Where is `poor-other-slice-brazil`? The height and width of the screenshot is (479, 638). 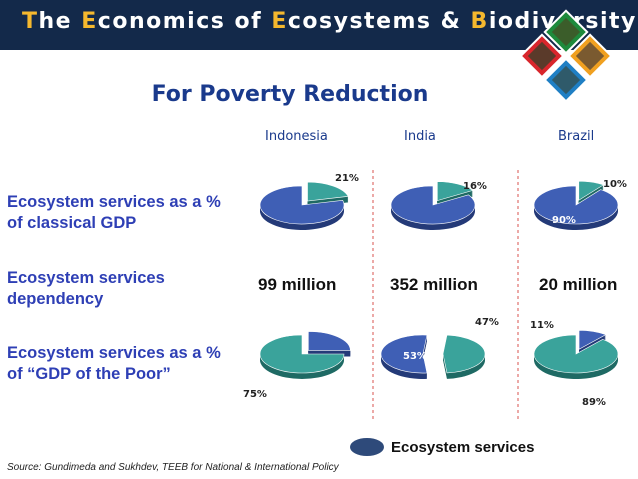 poor-other-slice-brazil is located at coordinates (576, 354).